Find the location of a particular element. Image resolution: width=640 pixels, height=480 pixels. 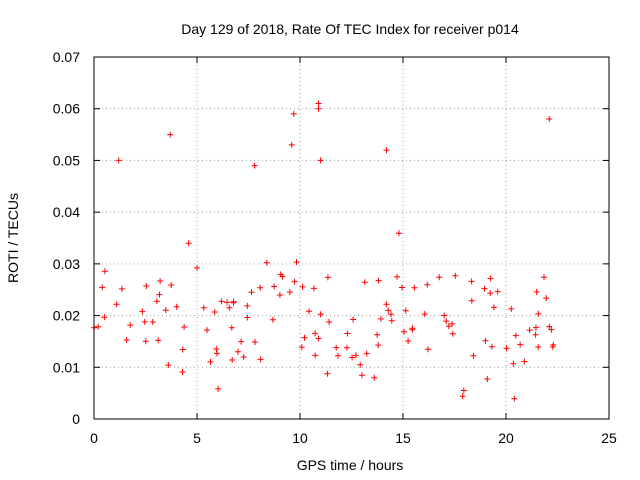

x-tick-label: 5 is located at coordinates (197, 438).